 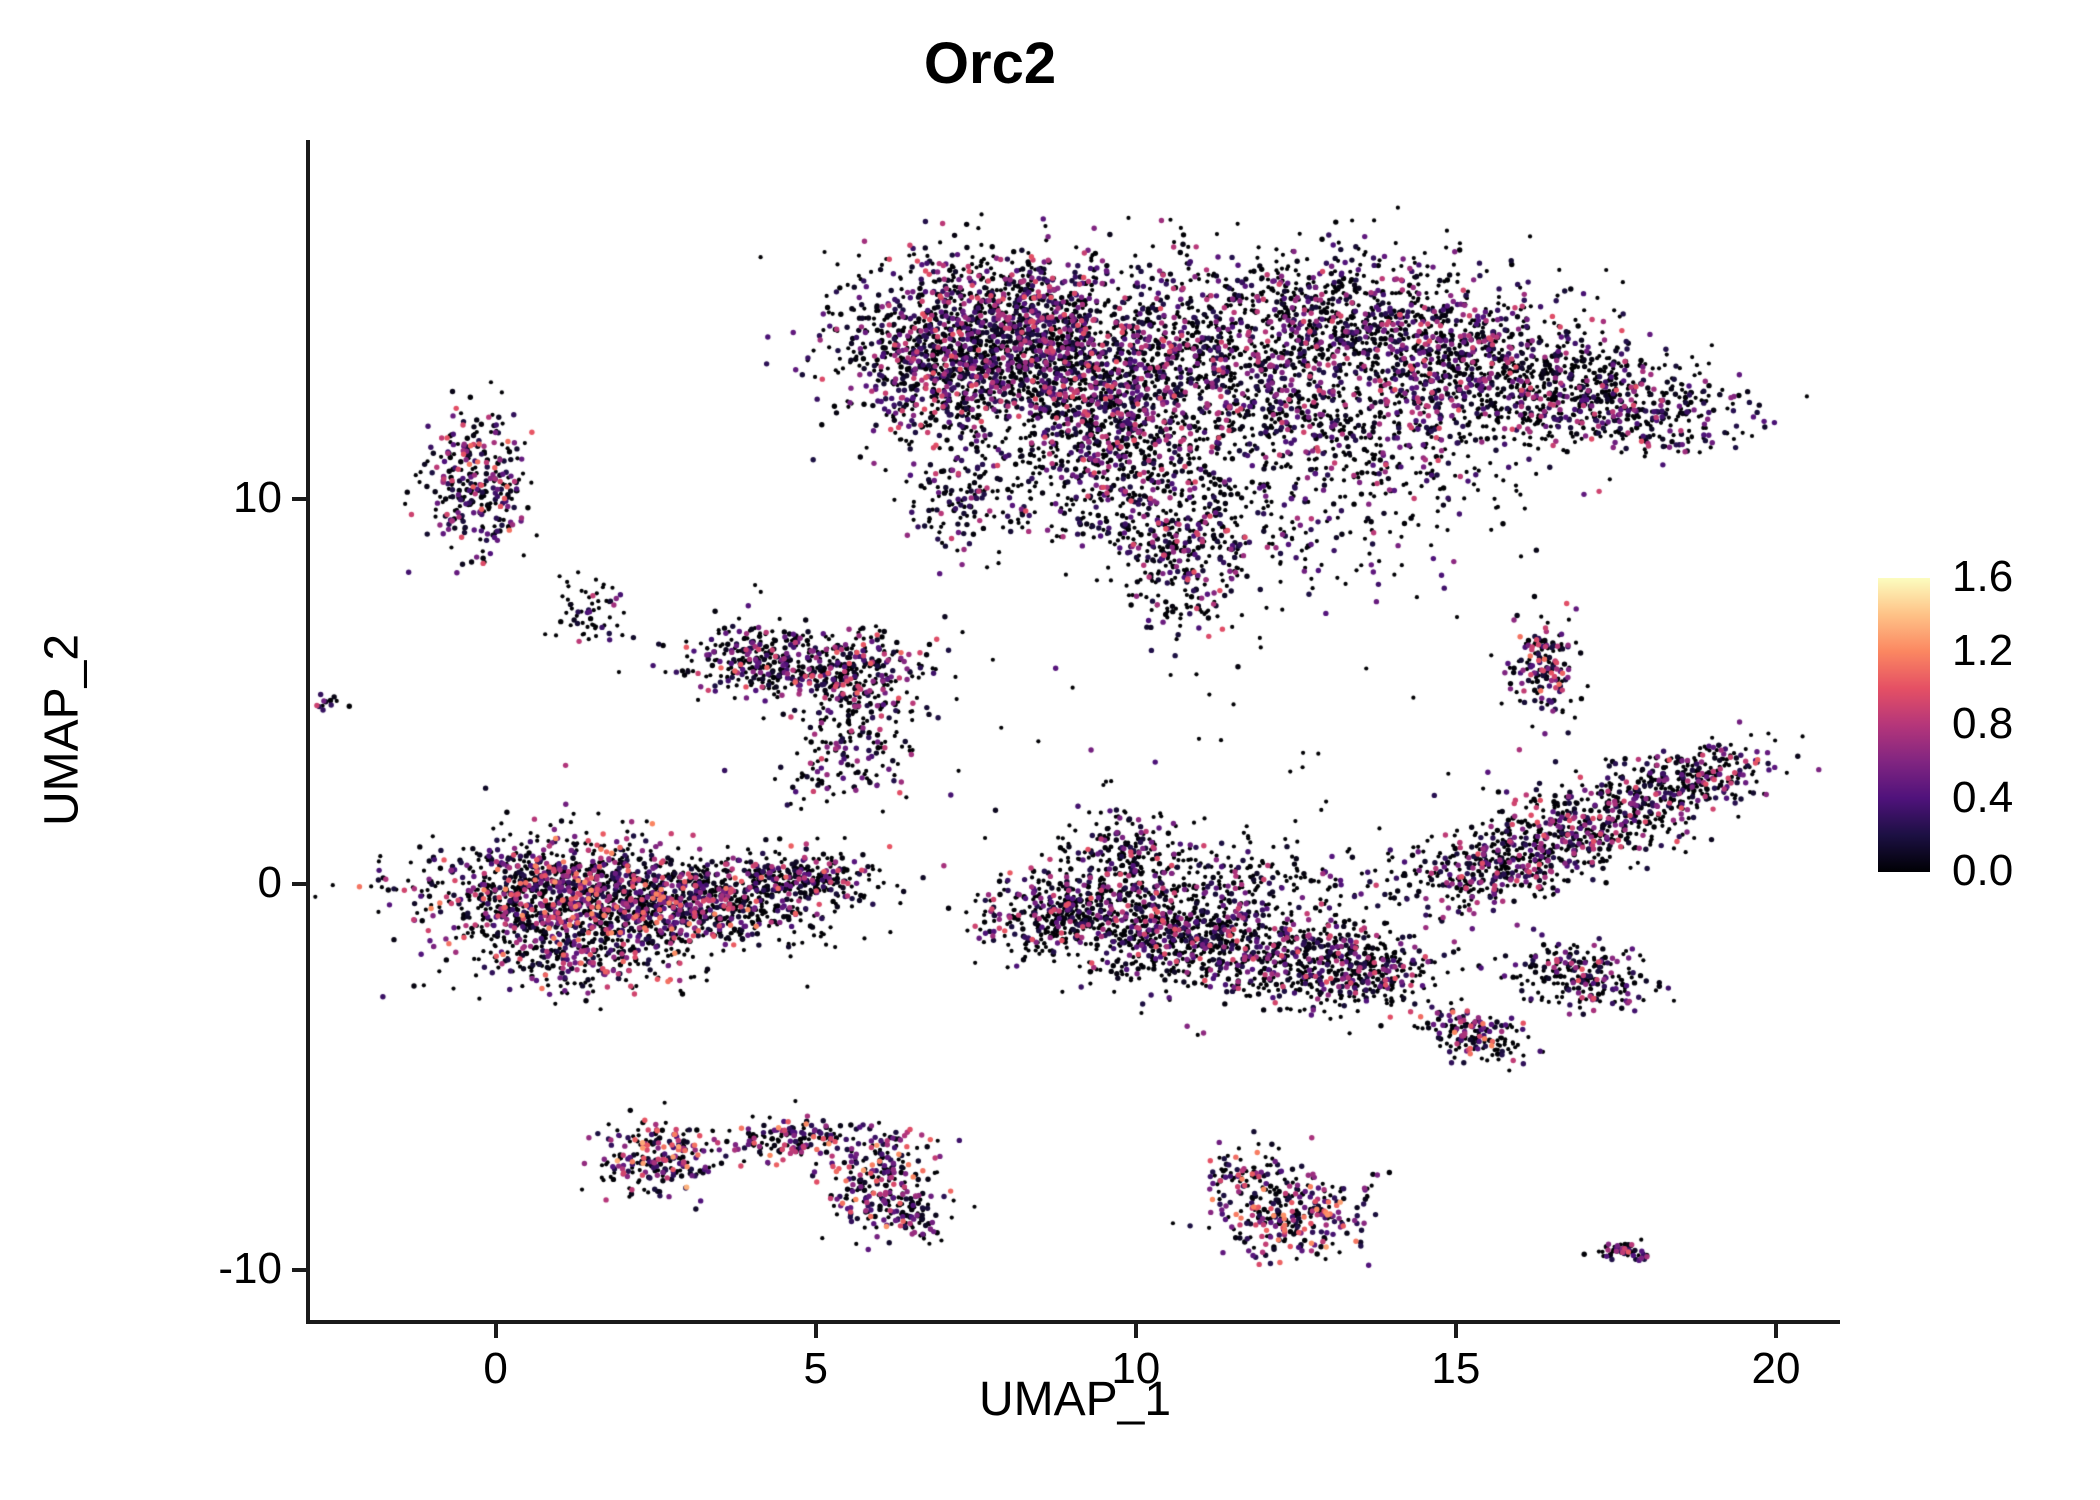 What do you see at coordinates (257, 497) in the screenshot?
I see `y-tick-label: 10` at bounding box center [257, 497].